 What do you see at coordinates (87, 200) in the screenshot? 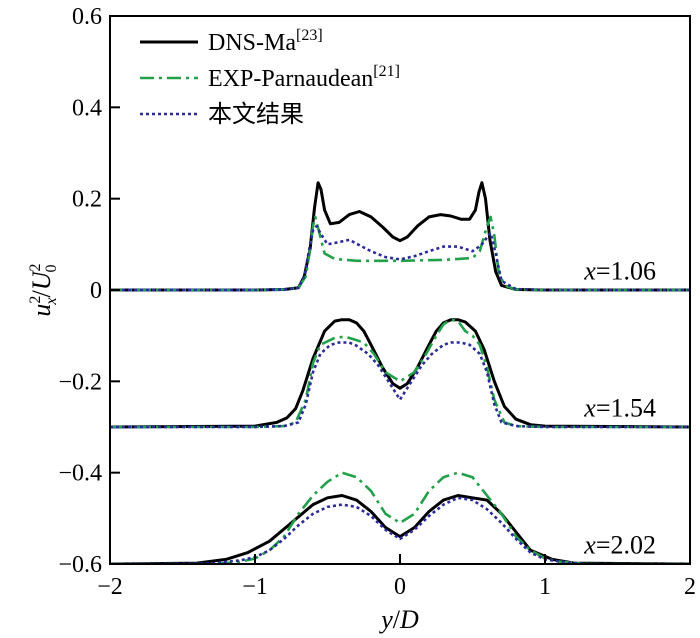
I see `y-tick-label: 0.2` at bounding box center [87, 200].